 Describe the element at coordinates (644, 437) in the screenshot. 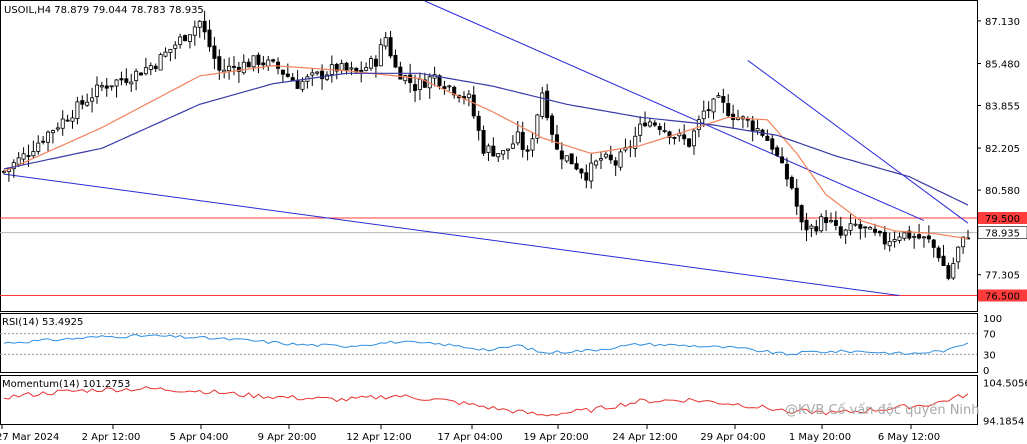

I see `time-tick-label: 24 Apr 12:00` at that location.